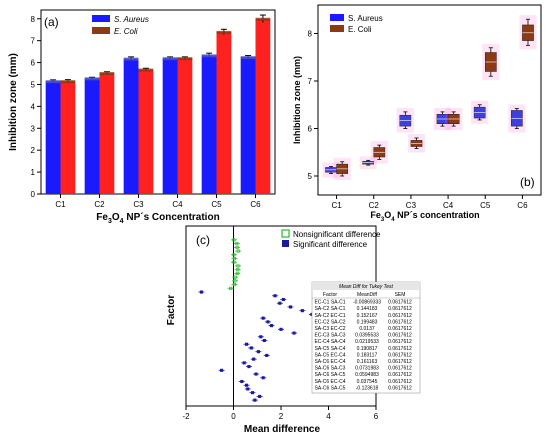 The height and width of the screenshot is (440, 550). What do you see at coordinates (336, 205) in the screenshot?
I see `chart-b-x-tick-label: C1` at bounding box center [336, 205].